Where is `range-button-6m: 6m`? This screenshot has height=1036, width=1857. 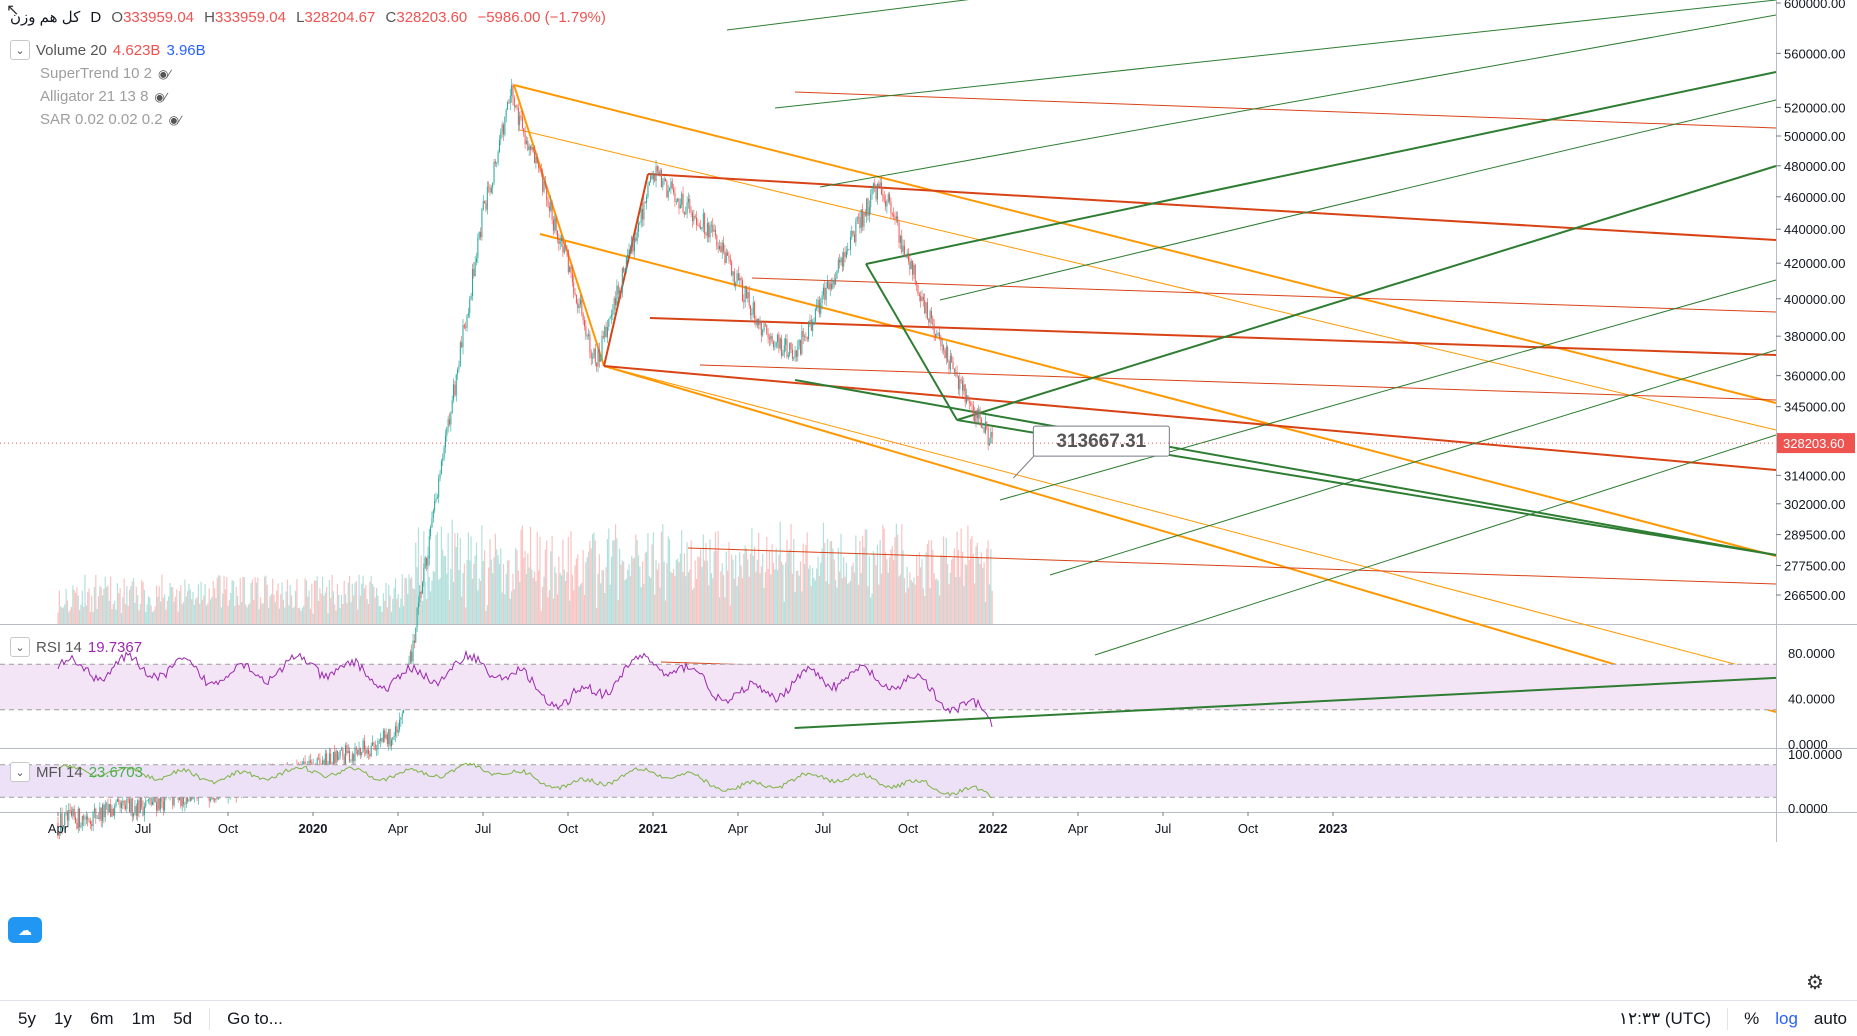 range-button-6m: 6m is located at coordinates (101, 1018).